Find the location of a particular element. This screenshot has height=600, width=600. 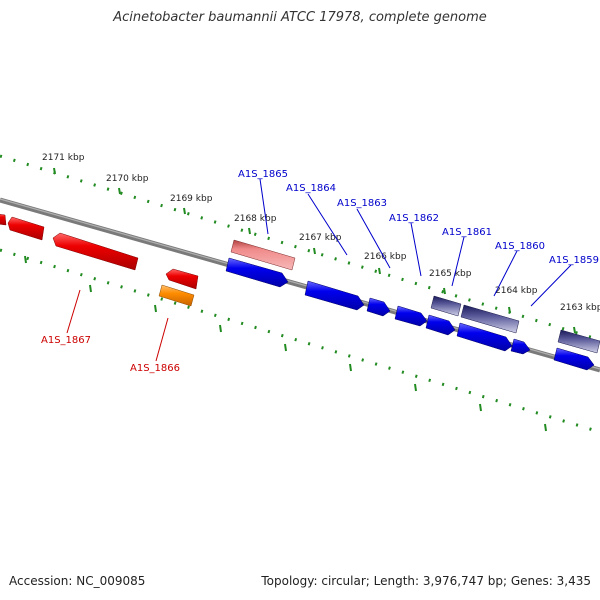

orange-feature is located at coordinates (176, 295).